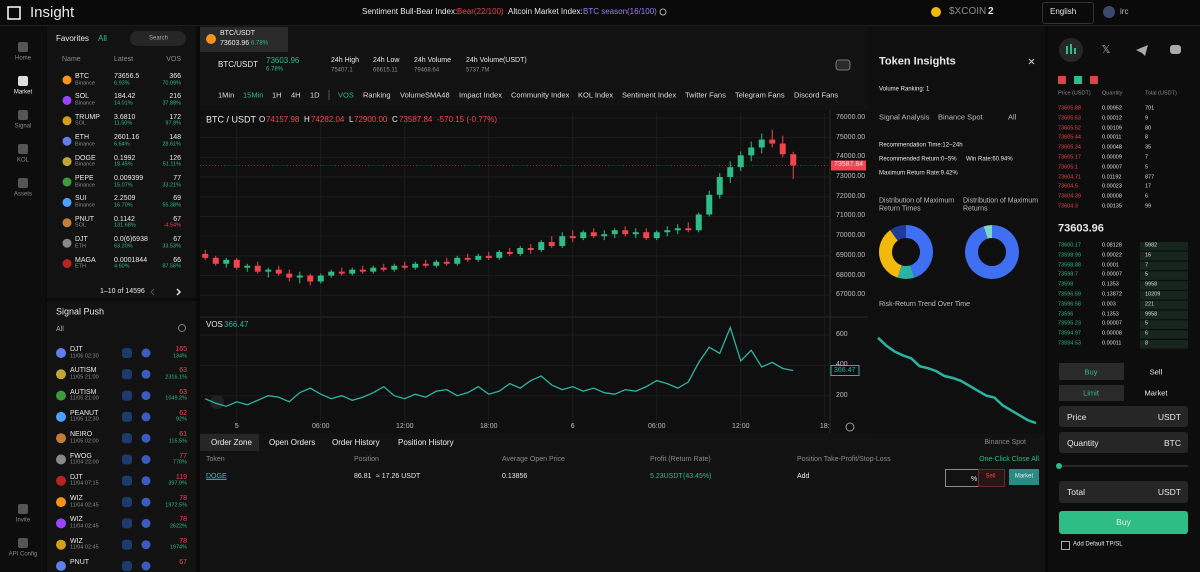  Describe the element at coordinates (320, 426) in the screenshot. I see `x-tick-label: 06:00` at that location.